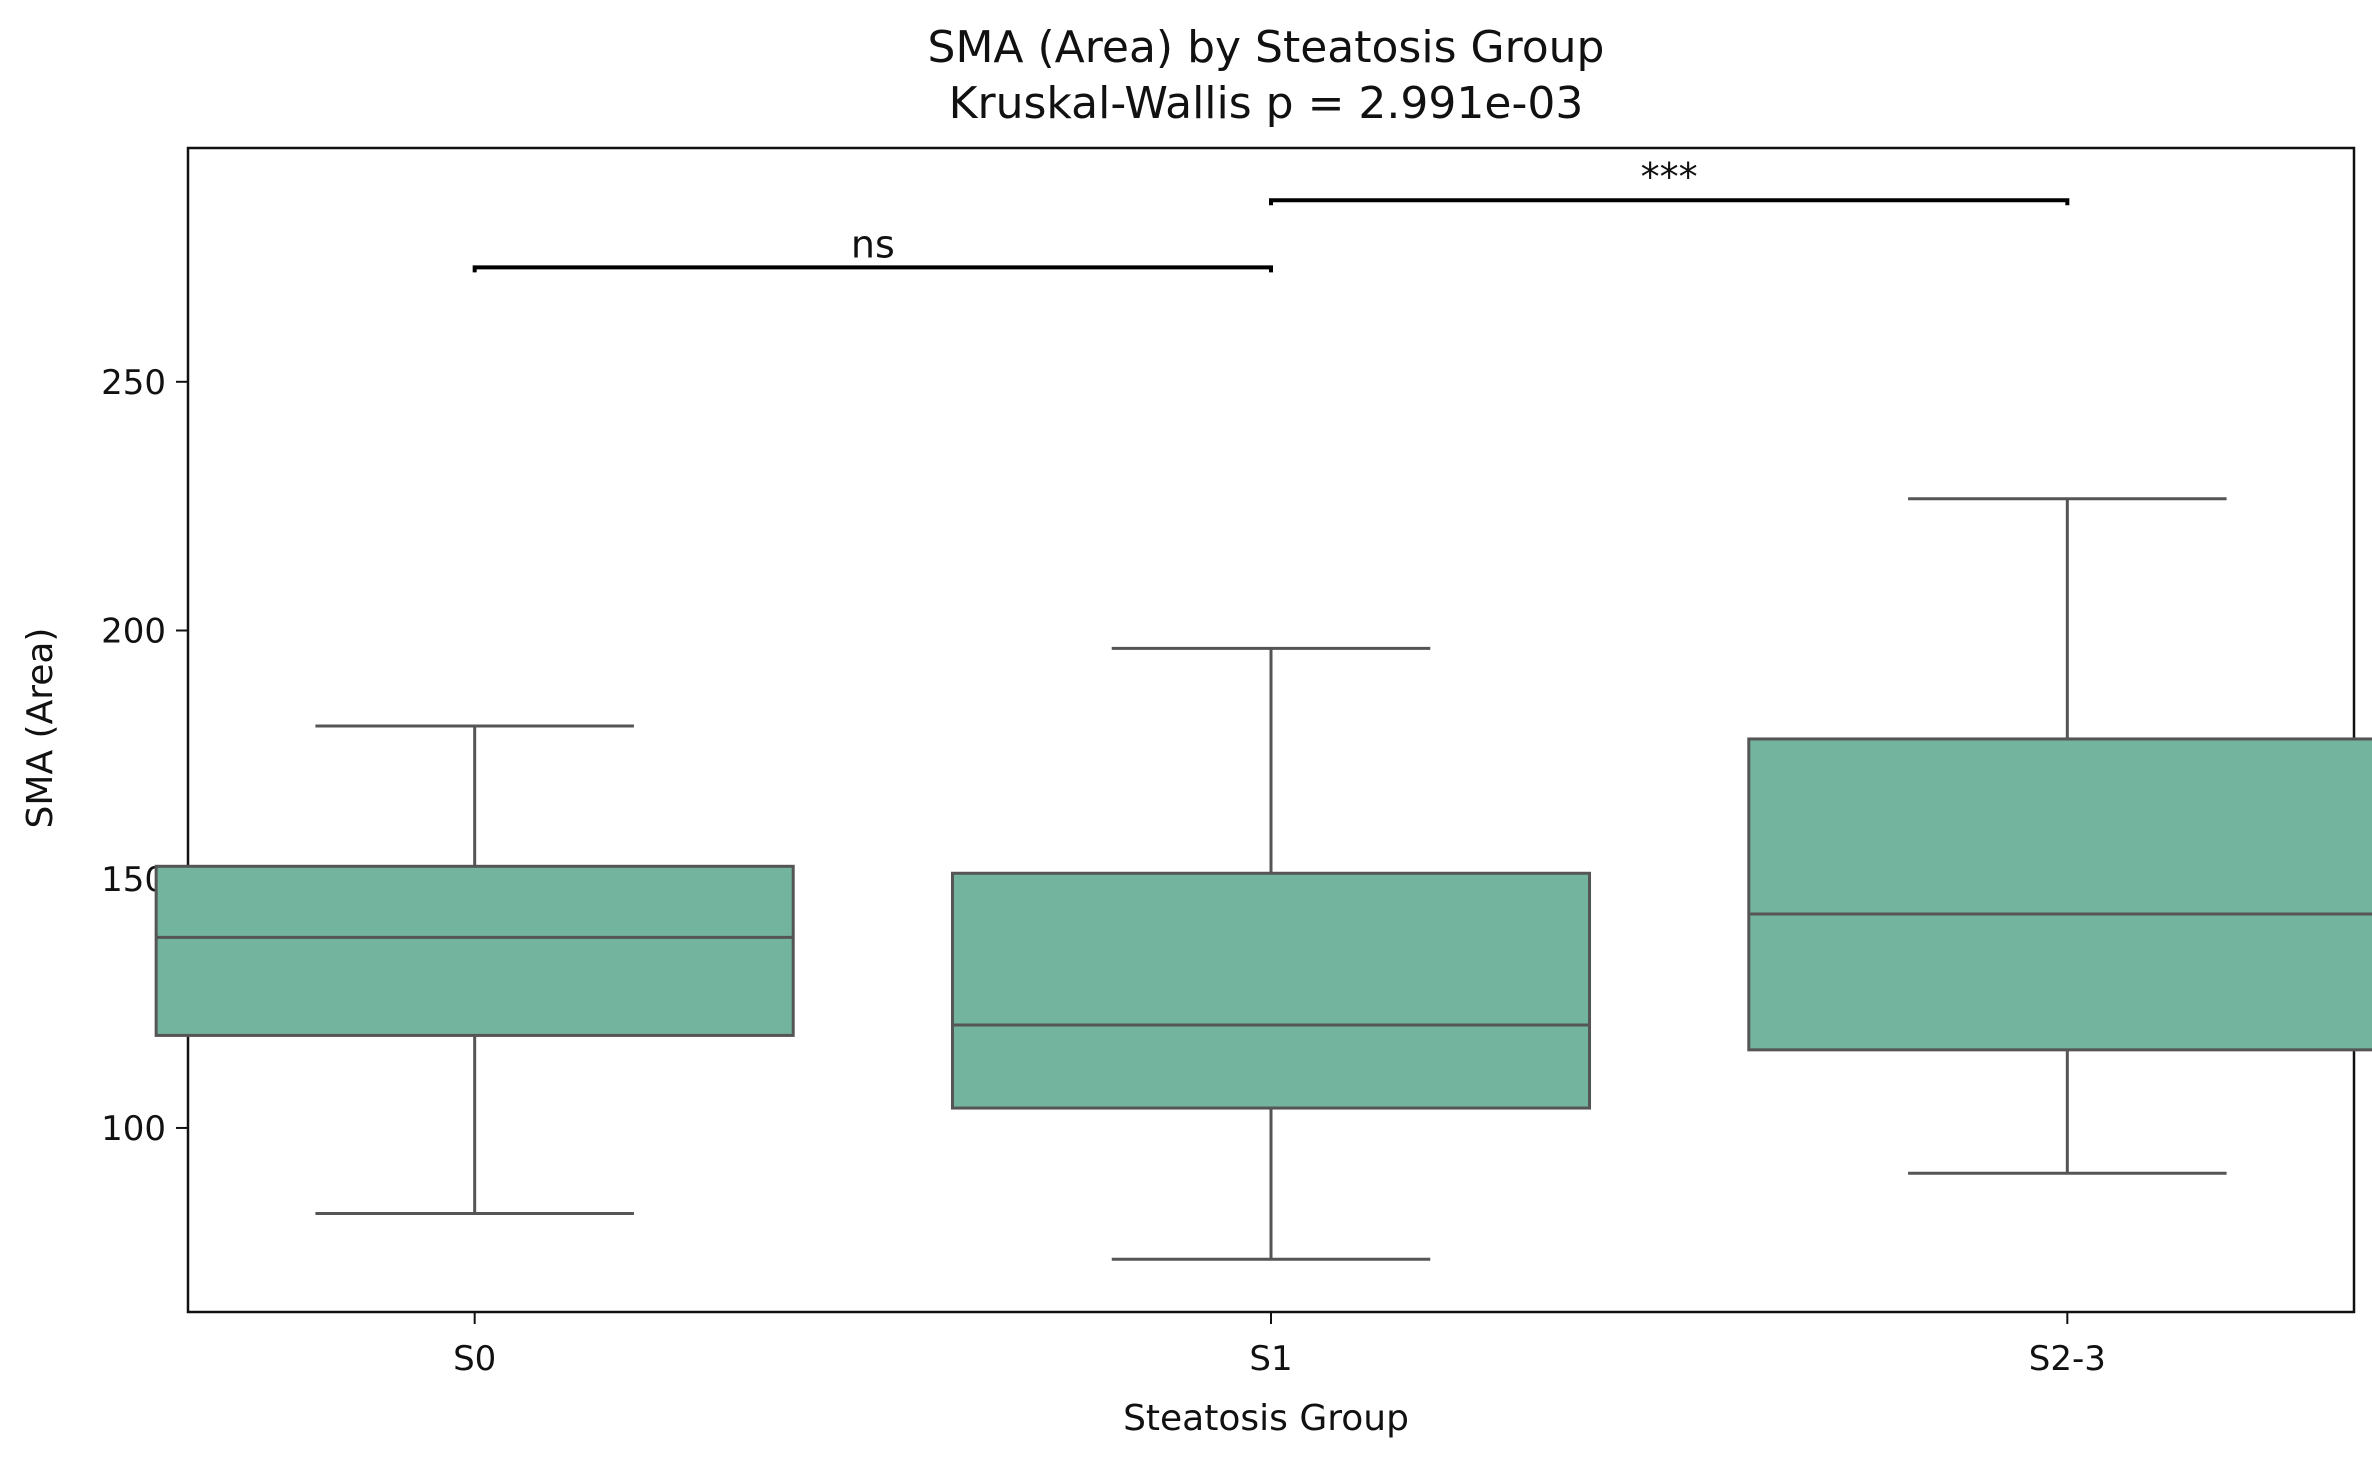  What do you see at coordinates (40, 728) in the screenshot?
I see `y-axis-label: SMA (Area)` at bounding box center [40, 728].